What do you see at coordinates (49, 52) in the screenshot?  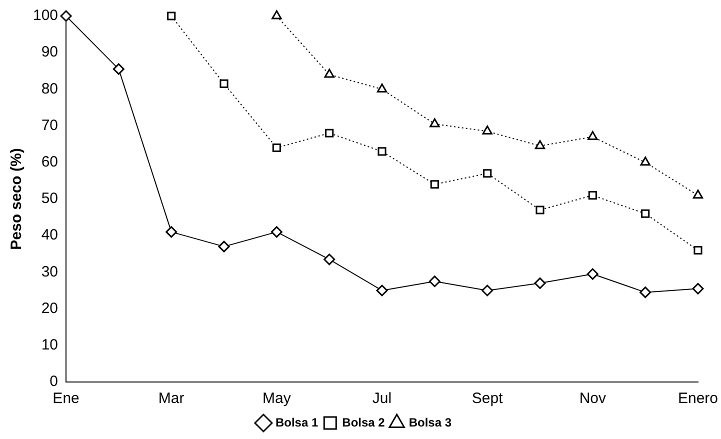 I see `y-tick-label: 90` at bounding box center [49, 52].